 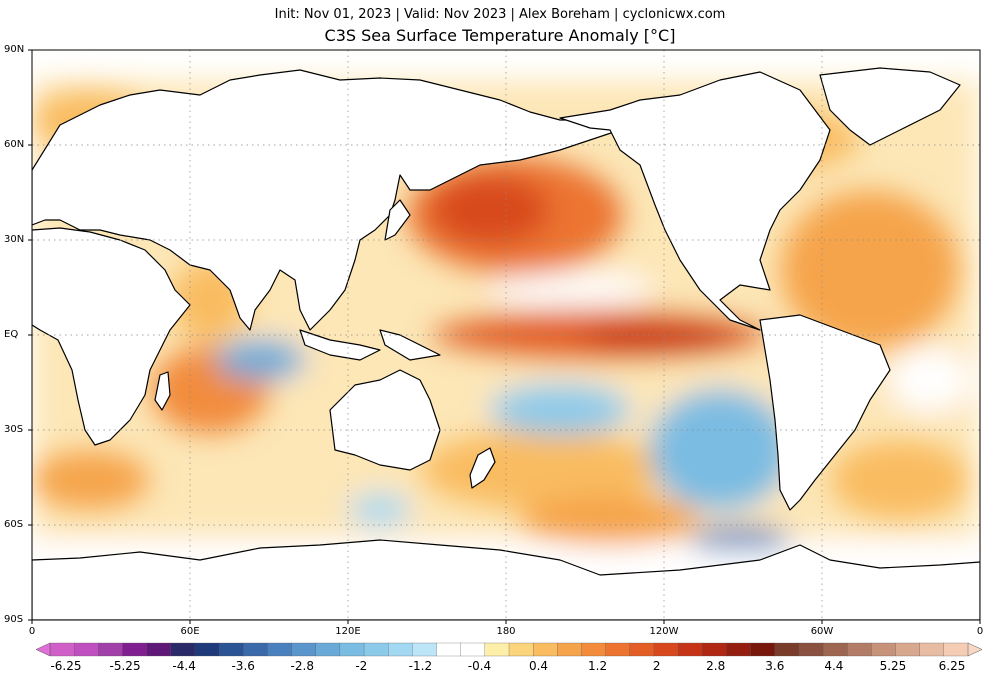 I want to click on colorbar-label: -5.25, so click(x=125, y=666).